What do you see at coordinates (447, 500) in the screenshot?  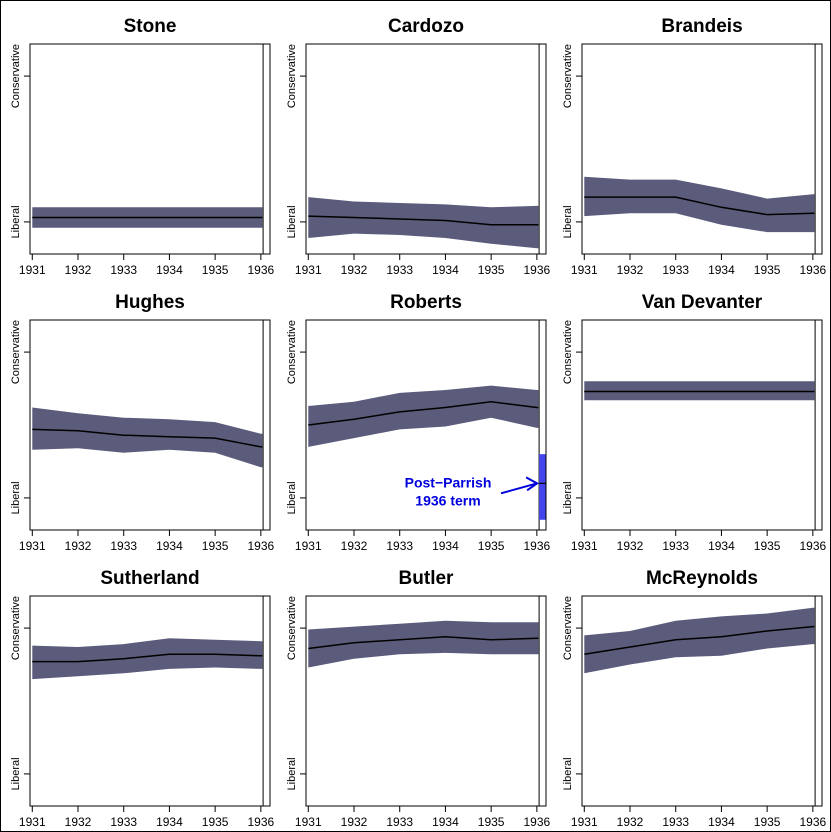 I see `annotation-label: 1936 term` at bounding box center [447, 500].